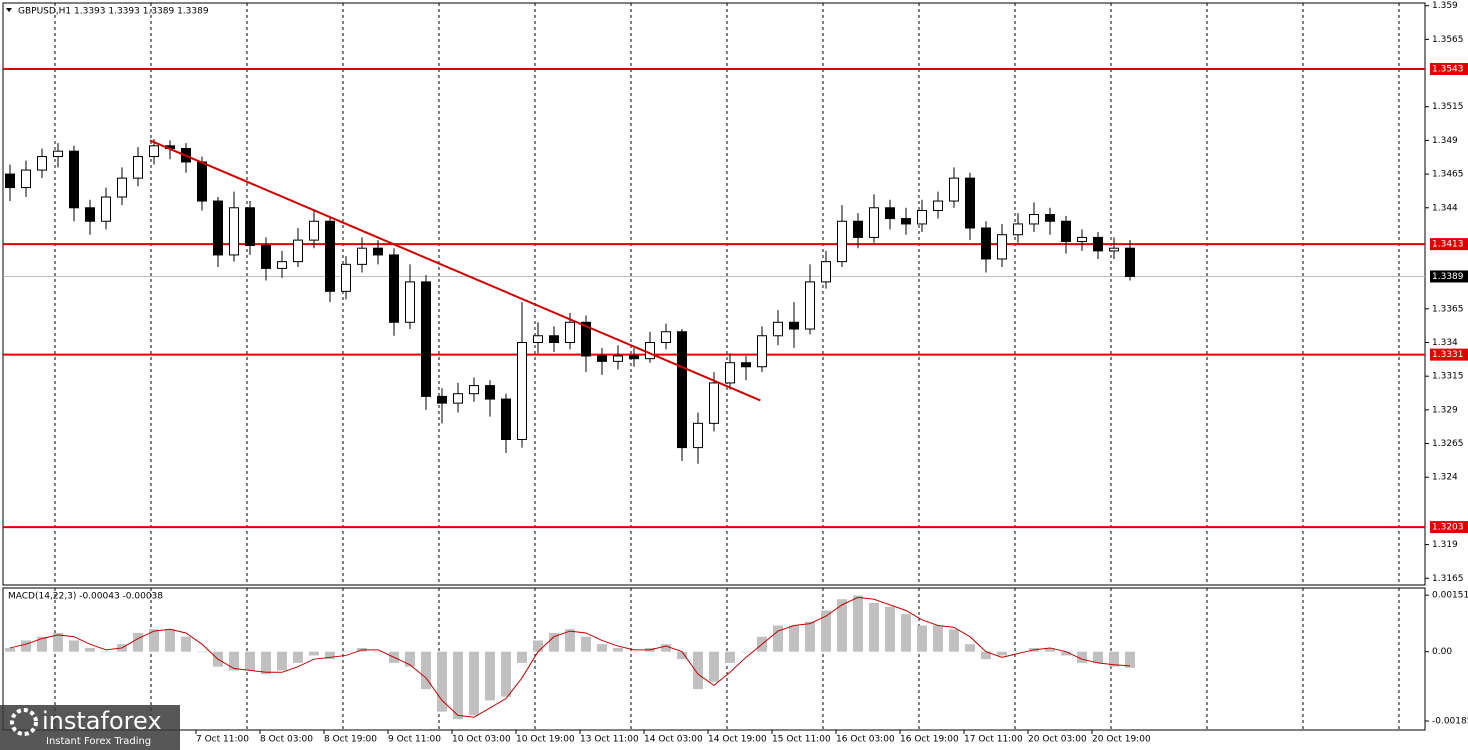 This screenshot has height=750, width=1468. What do you see at coordinates (1445, 545) in the screenshot?
I see `y-tick-label: 1.319` at bounding box center [1445, 545].